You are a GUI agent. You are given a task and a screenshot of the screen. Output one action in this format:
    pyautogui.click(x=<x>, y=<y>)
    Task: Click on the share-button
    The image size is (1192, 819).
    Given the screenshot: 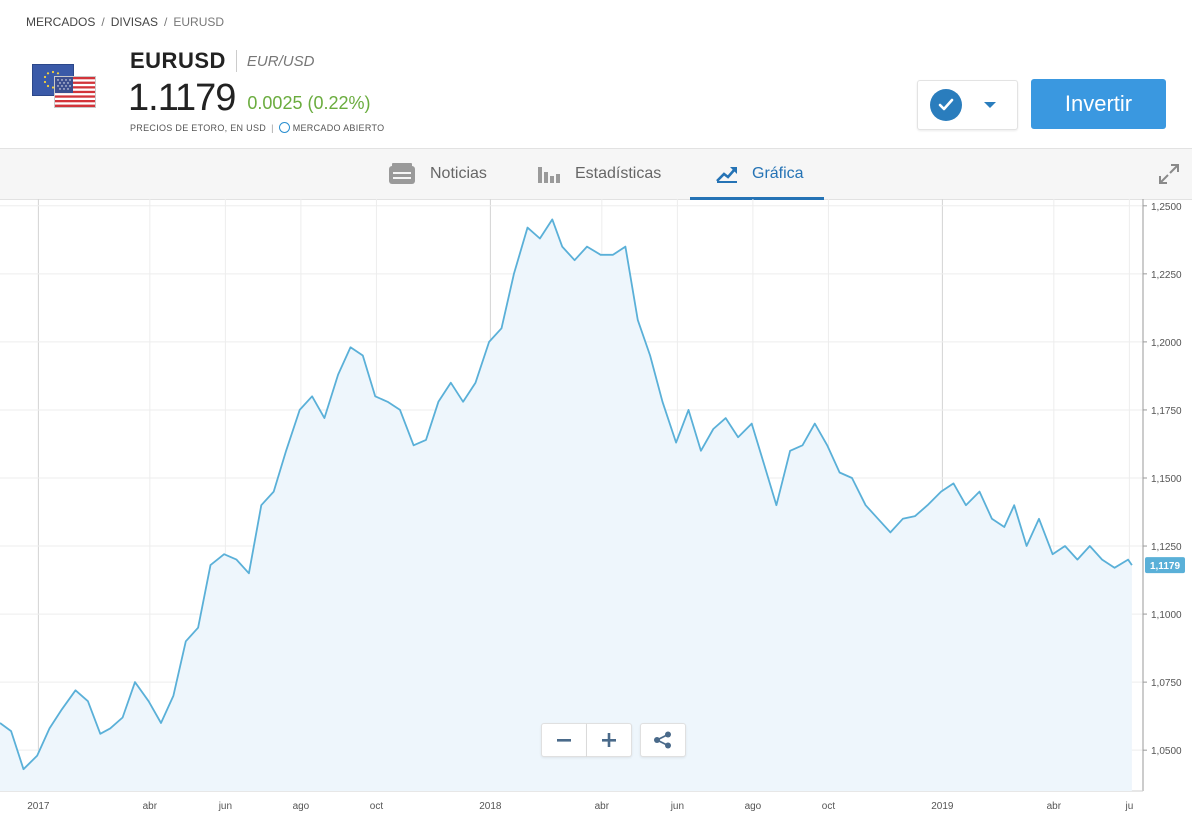 What is the action you would take?
    pyautogui.click(x=663, y=740)
    